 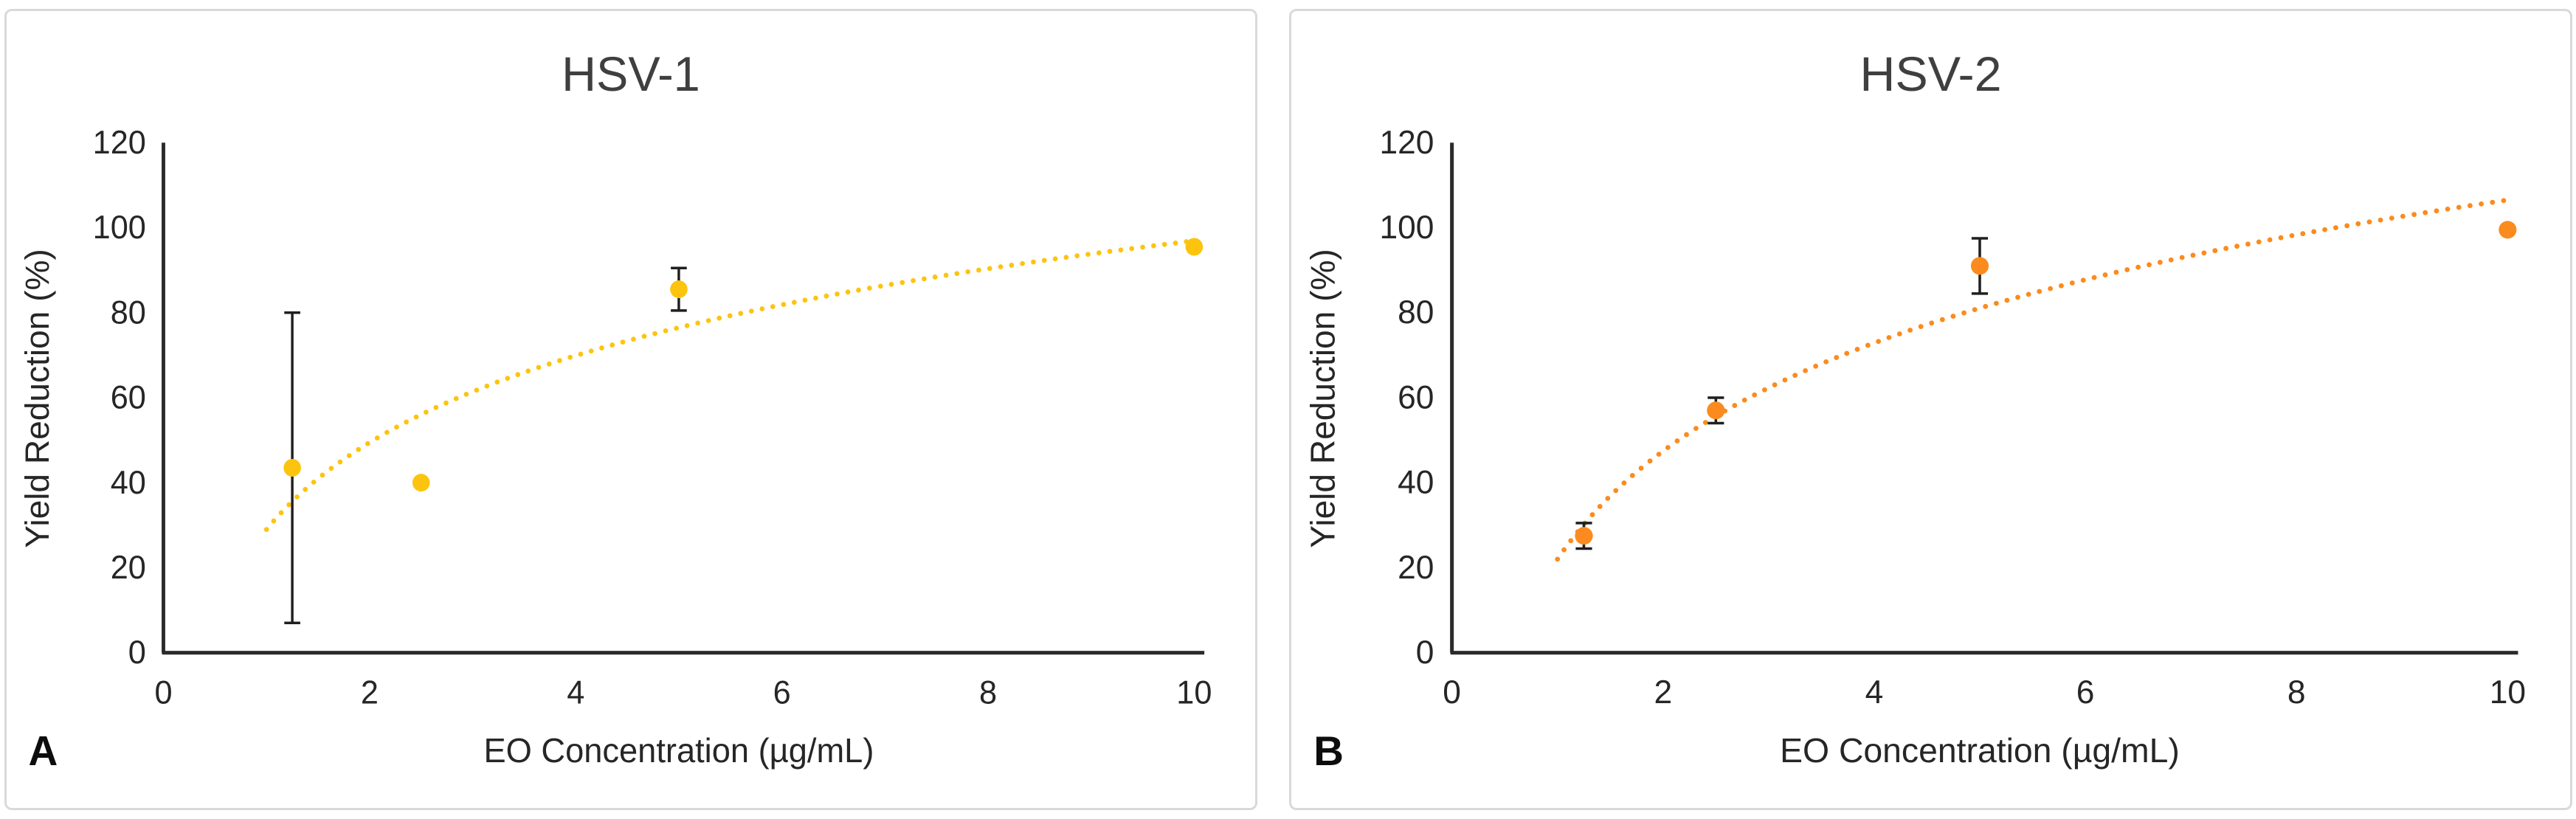 I want to click on y-tick-label: 80, so click(x=128, y=312).